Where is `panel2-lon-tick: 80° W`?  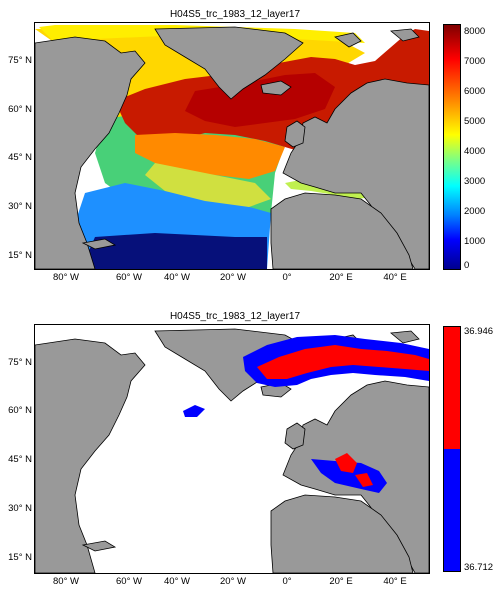 panel2-lon-tick: 80° W is located at coordinates (66, 581).